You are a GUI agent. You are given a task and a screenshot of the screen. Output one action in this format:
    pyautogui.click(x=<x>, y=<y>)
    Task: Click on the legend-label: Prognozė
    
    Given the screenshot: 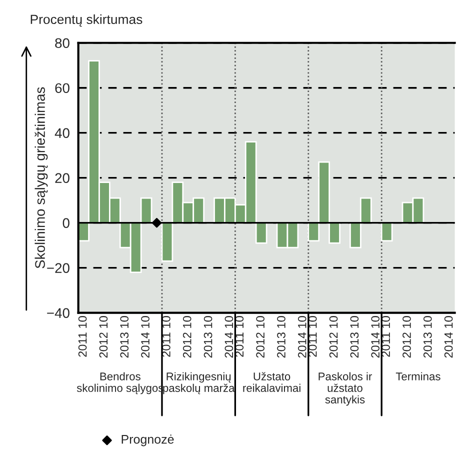 What is the action you would take?
    pyautogui.click(x=148, y=440)
    